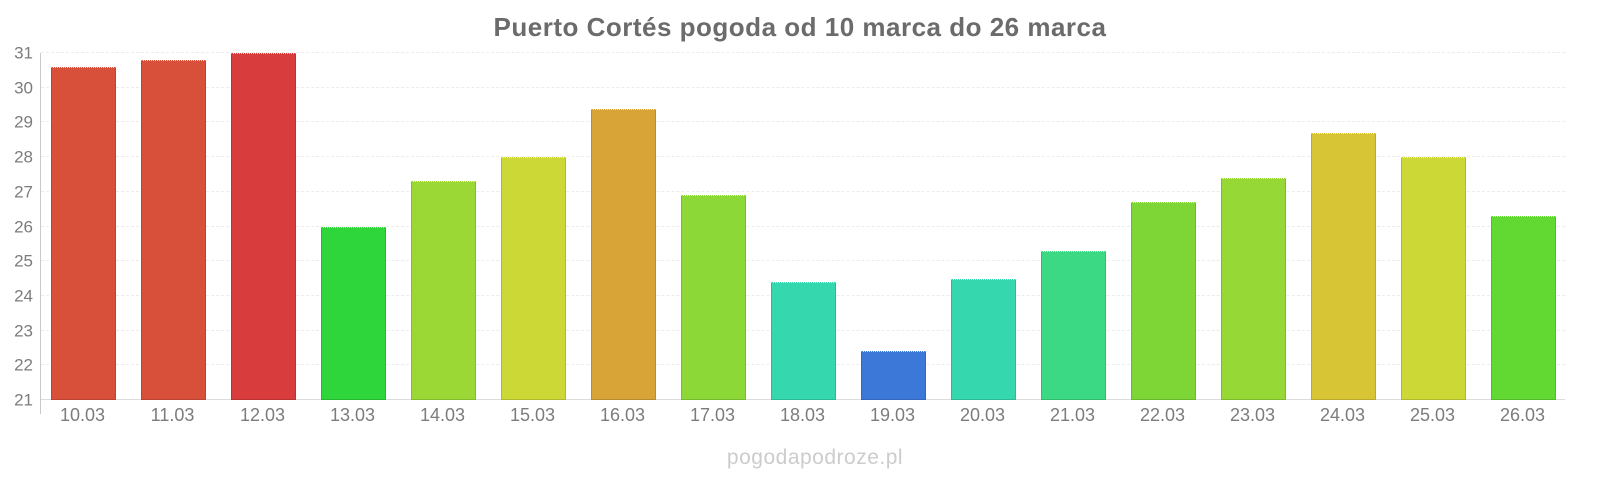 This screenshot has width=1600, height=480. What do you see at coordinates (1162, 415) in the screenshot?
I see `x-axis-label-22.03: 22.03` at bounding box center [1162, 415].